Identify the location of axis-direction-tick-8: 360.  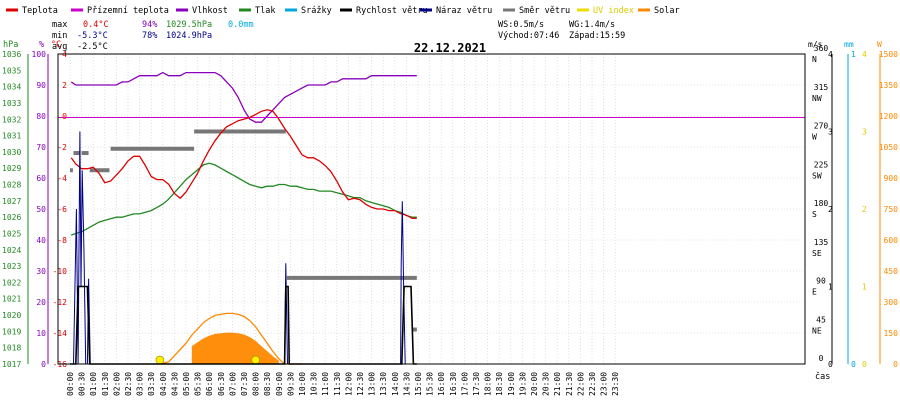
(821, 48).